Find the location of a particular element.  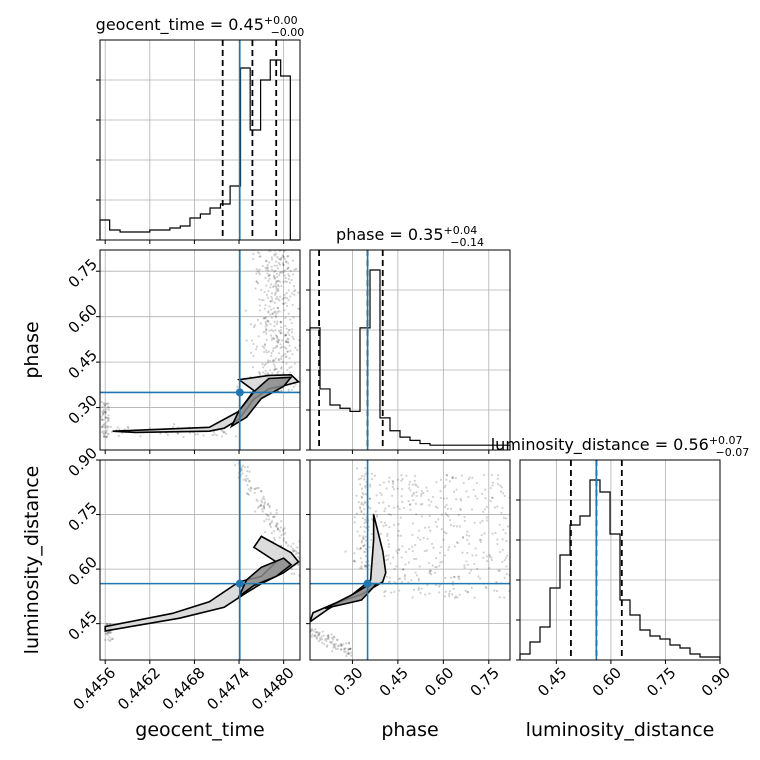

density-cloud is located at coordinates (410, 562).